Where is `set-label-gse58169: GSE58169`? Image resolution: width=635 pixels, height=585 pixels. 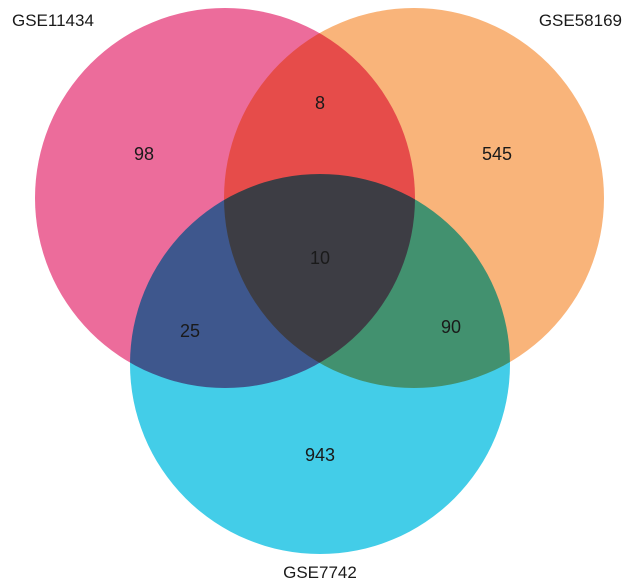 set-label-gse58169: GSE58169 is located at coordinates (580, 20).